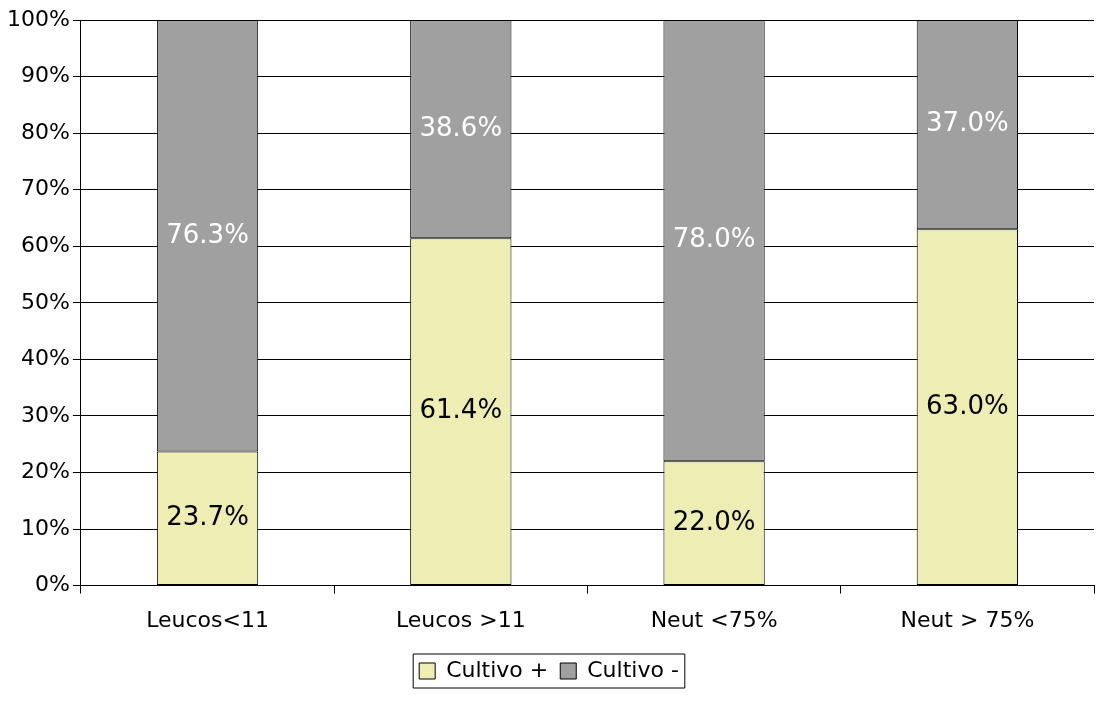  Describe the element at coordinates (967, 404) in the screenshot. I see `data-label: 63.0%` at that location.